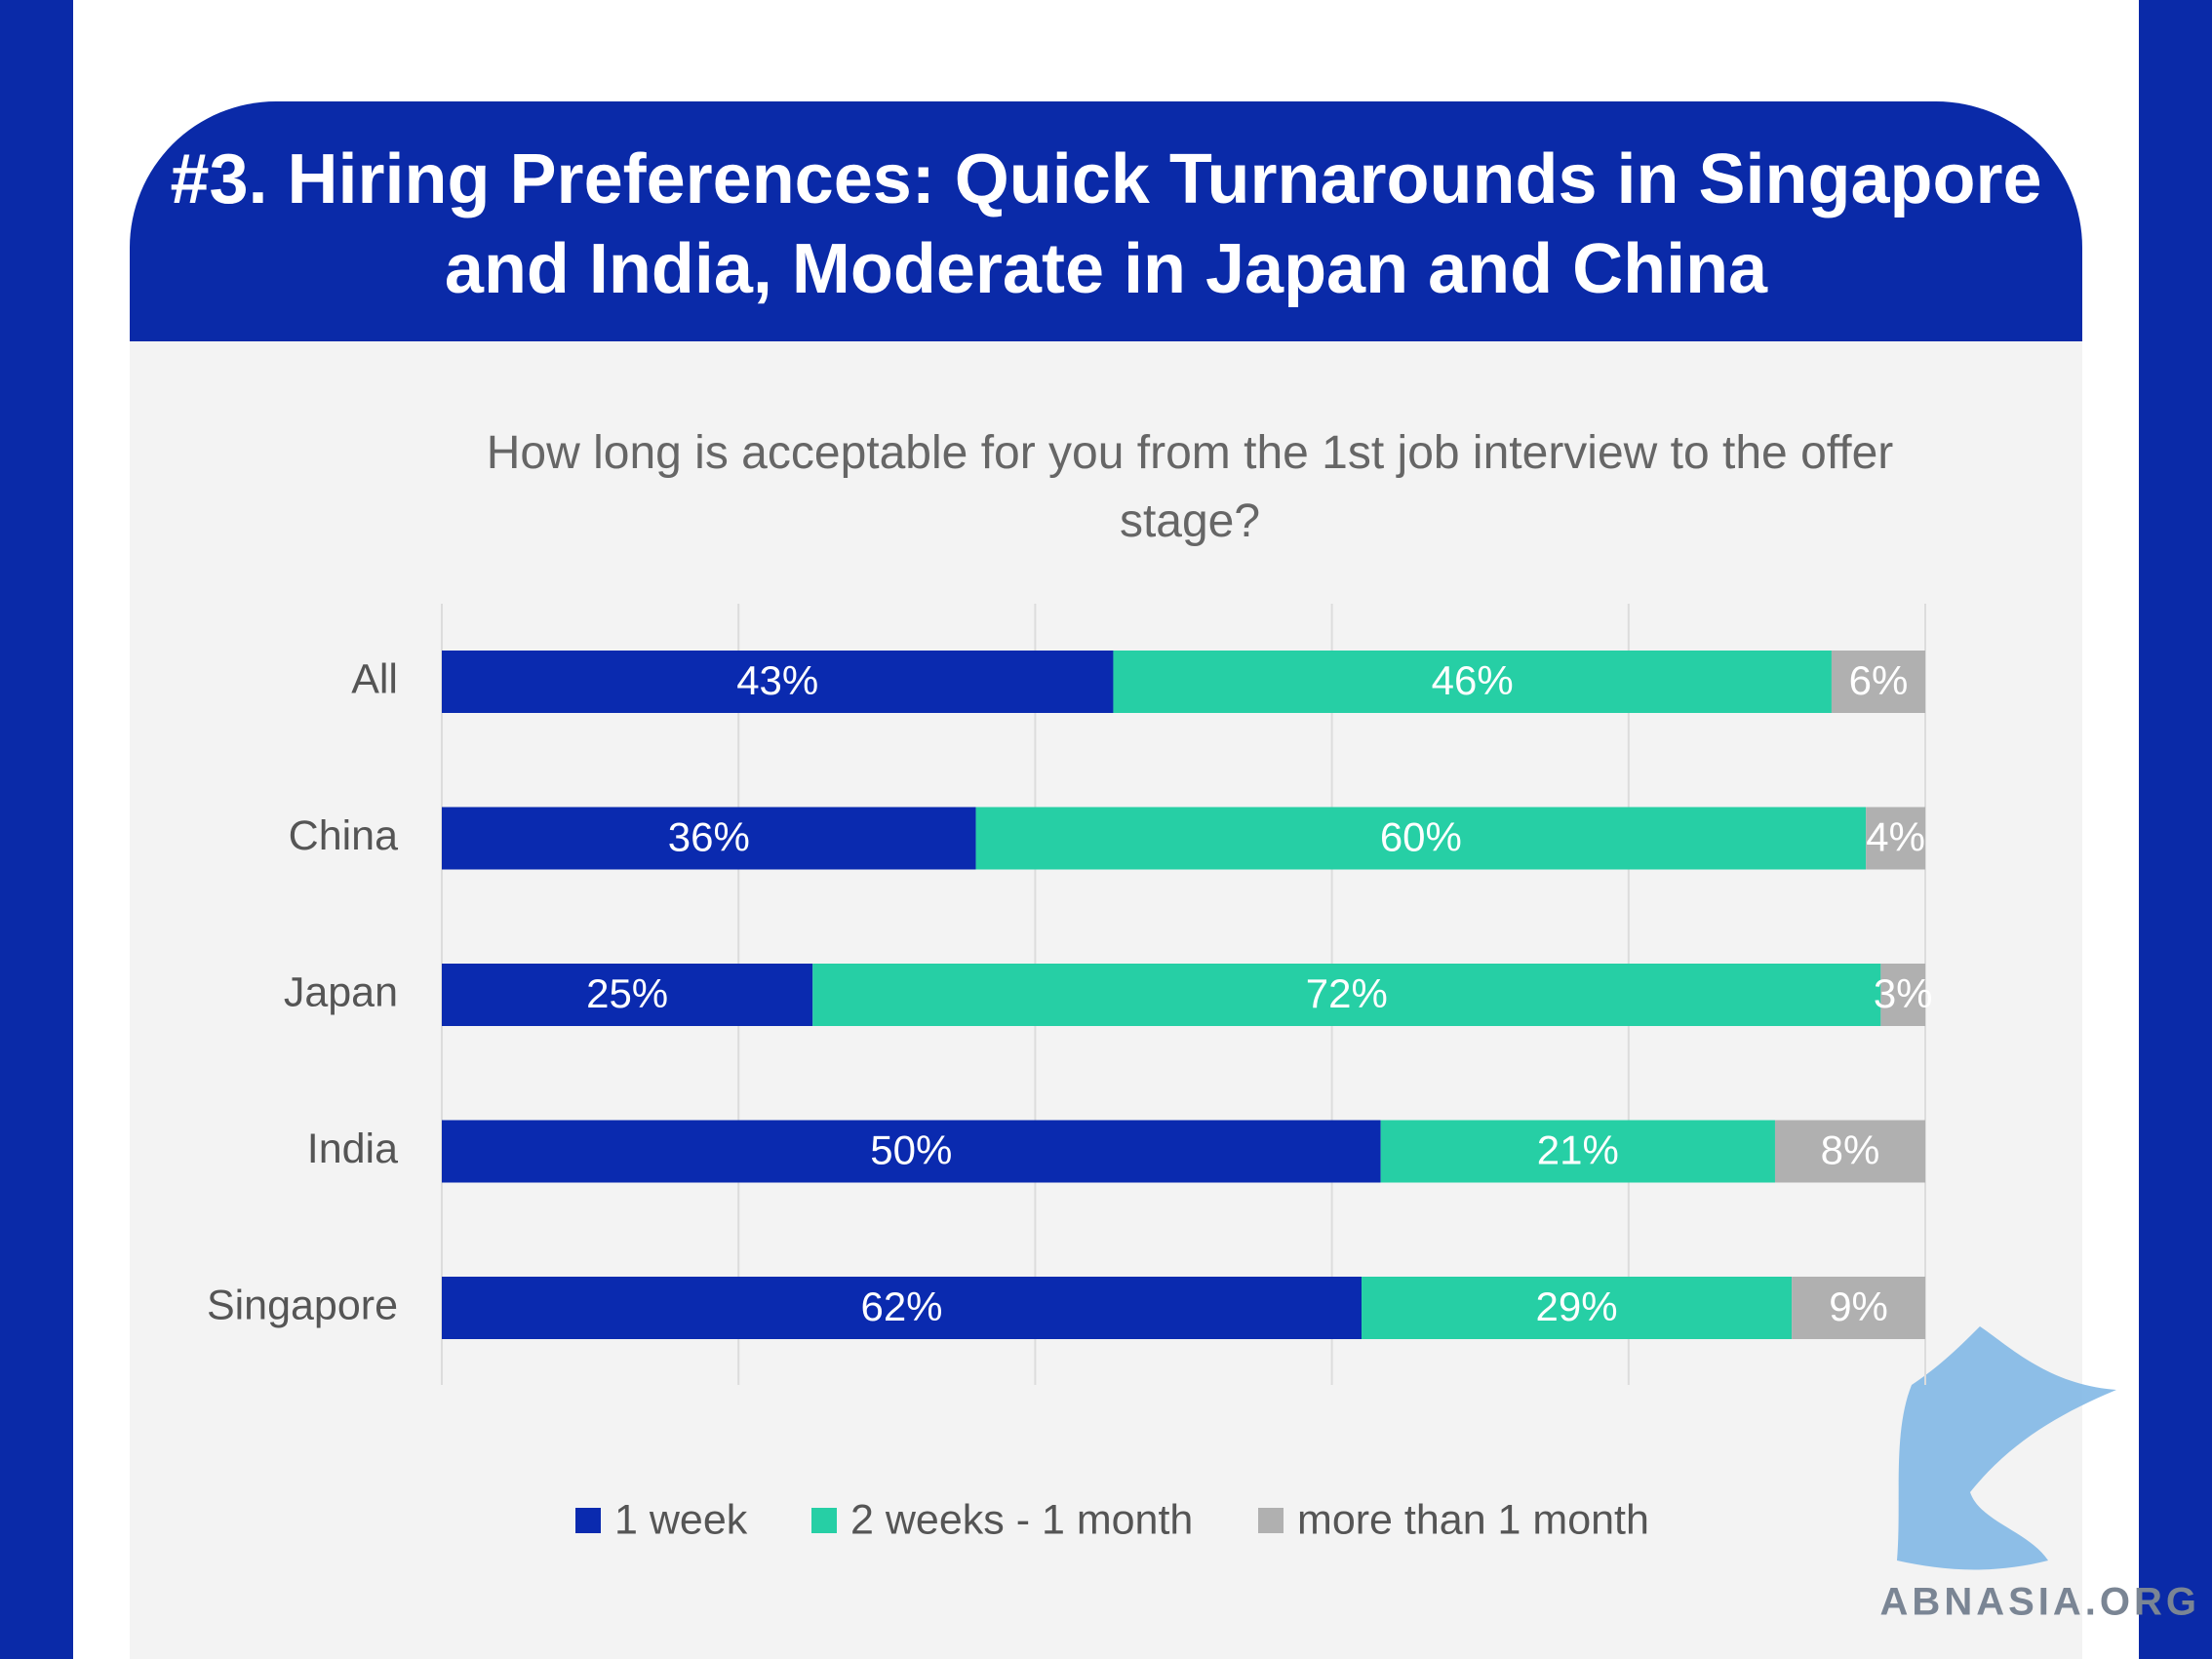 This screenshot has height=1659, width=2212. I want to click on category-label: All, so click(374, 678).